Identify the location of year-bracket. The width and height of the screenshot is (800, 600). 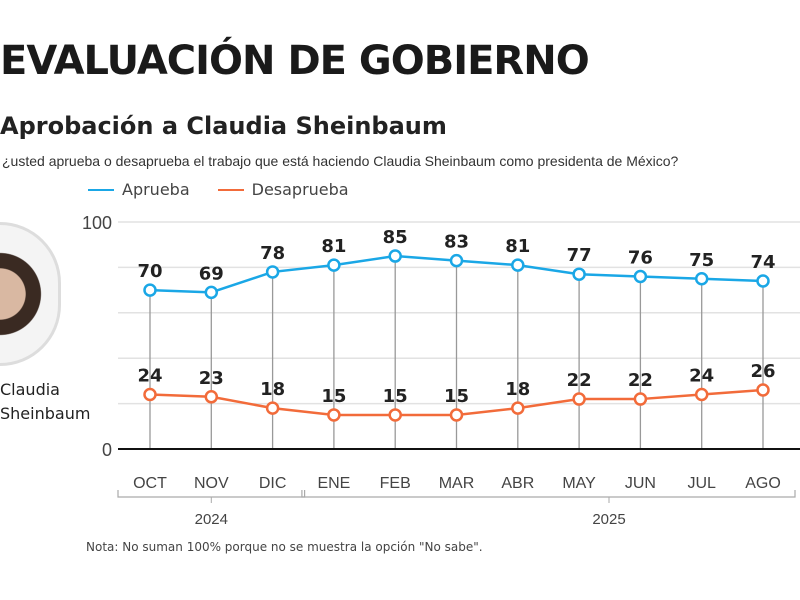
(548, 494).